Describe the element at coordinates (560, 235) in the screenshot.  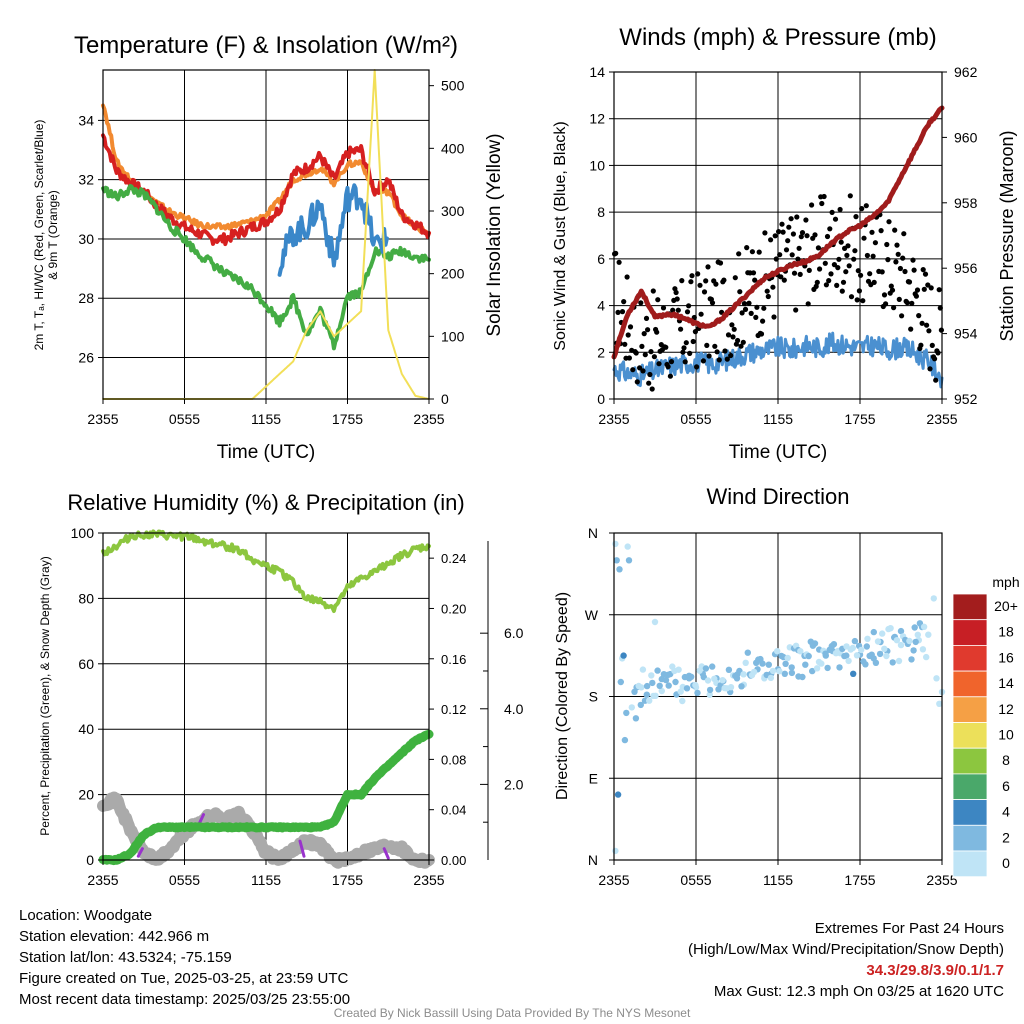
I see `winds-ylabel-left: Sonic Wind & Gust (Blue, Black)` at that location.